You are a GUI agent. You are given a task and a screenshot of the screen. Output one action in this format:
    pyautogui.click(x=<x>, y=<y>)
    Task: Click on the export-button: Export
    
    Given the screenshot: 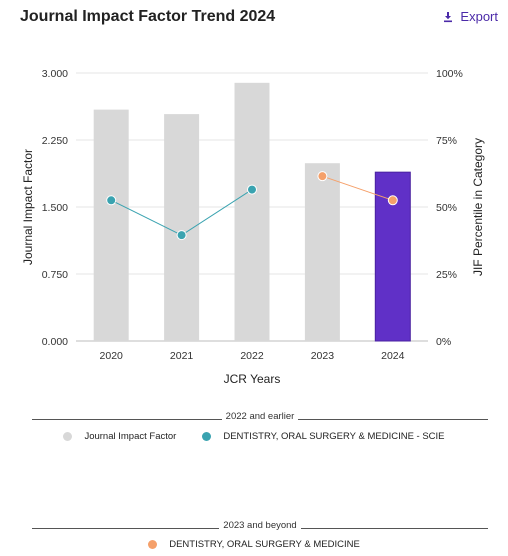 What is the action you would take?
    pyautogui.click(x=470, y=16)
    